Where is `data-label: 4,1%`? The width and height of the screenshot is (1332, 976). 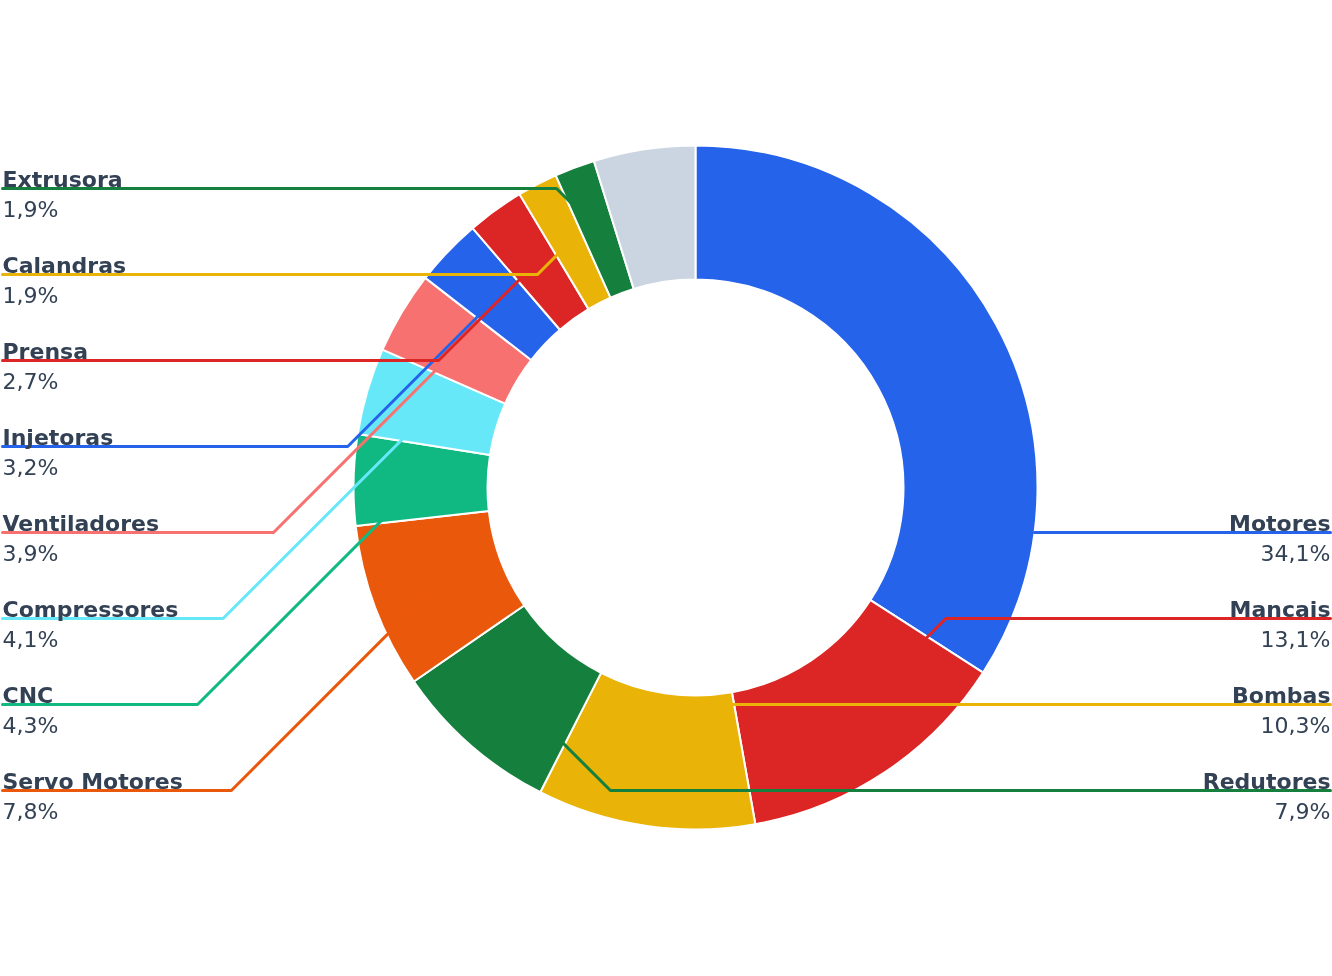
data-label: 4,1% is located at coordinates (30, 639).